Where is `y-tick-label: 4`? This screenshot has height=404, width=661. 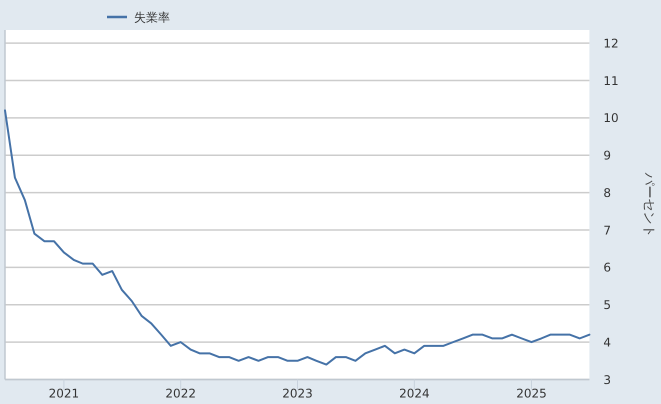
y-tick-label: 4 is located at coordinates (607, 342).